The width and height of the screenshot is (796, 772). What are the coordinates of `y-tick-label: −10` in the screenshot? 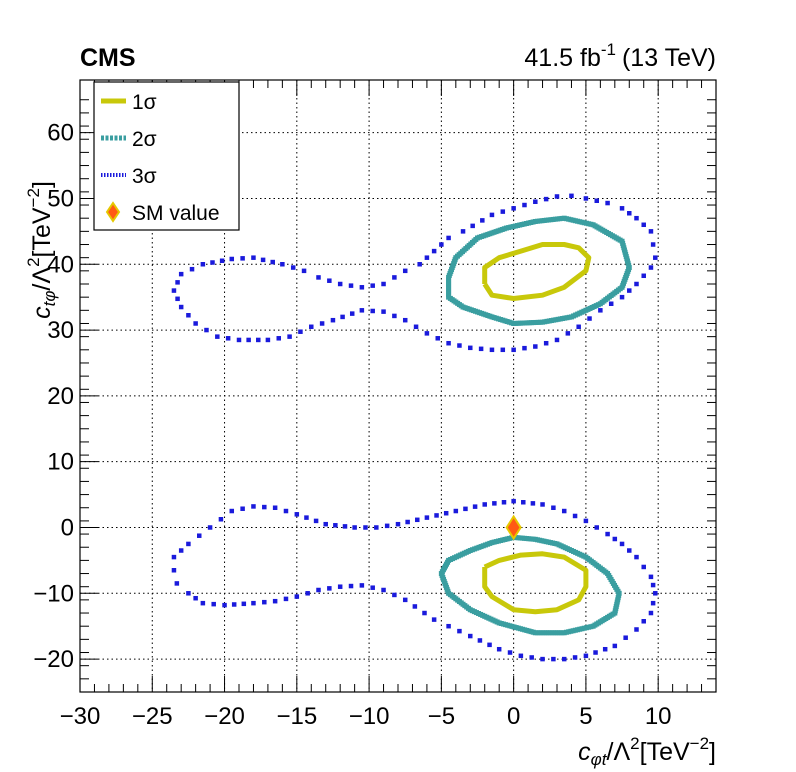 It's located at (53, 593).